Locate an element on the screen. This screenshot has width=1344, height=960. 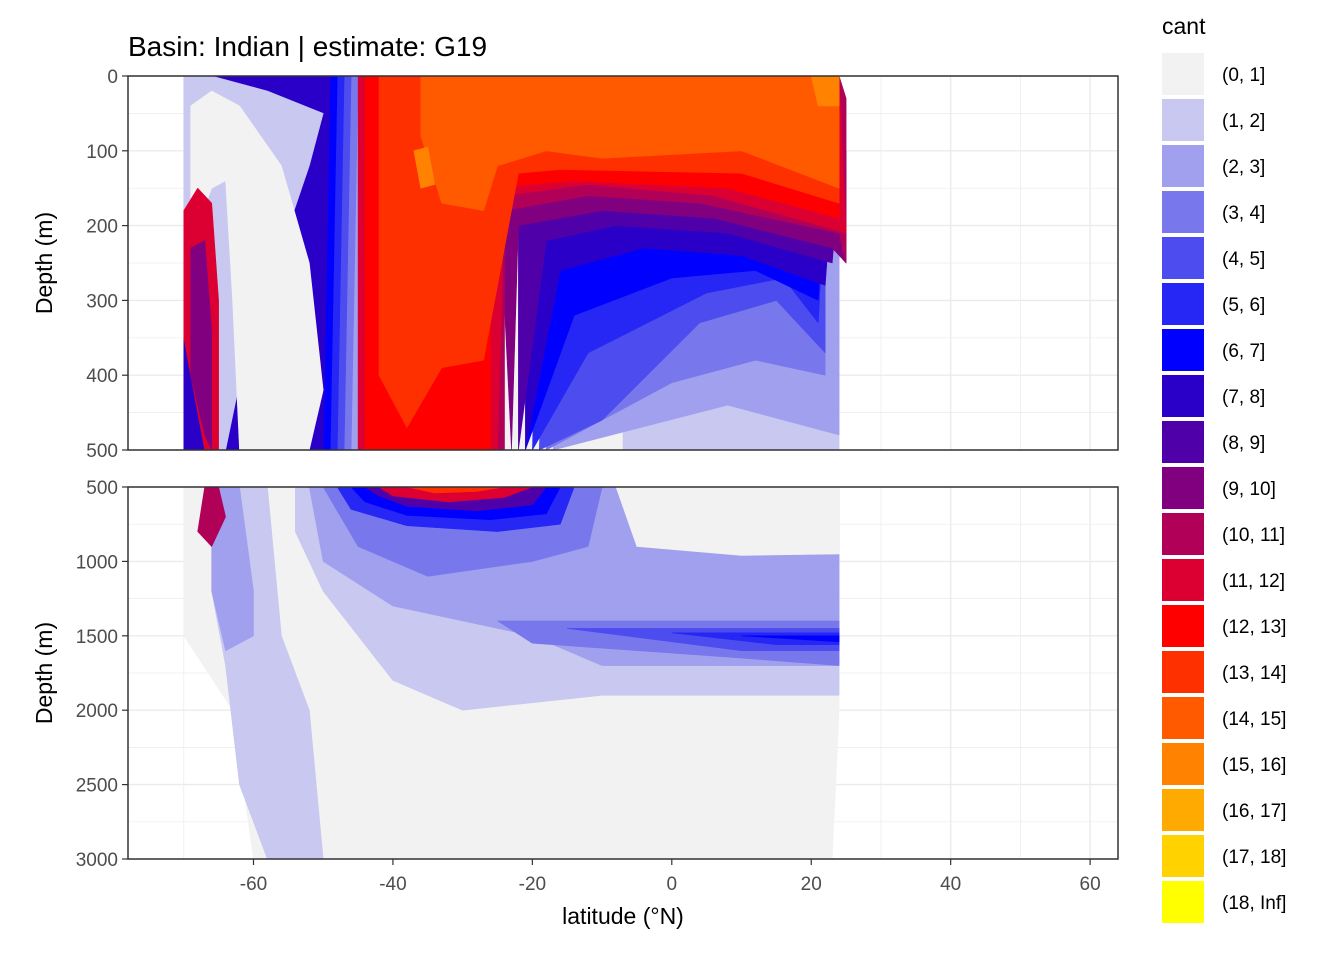
x-tick-label: -60 is located at coordinates (253, 884).